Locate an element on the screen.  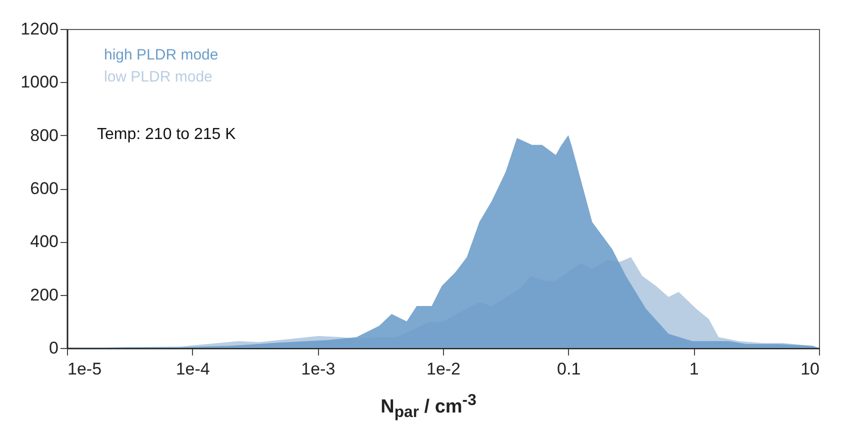
y-tick-label: 1000 is located at coordinates (39, 82).